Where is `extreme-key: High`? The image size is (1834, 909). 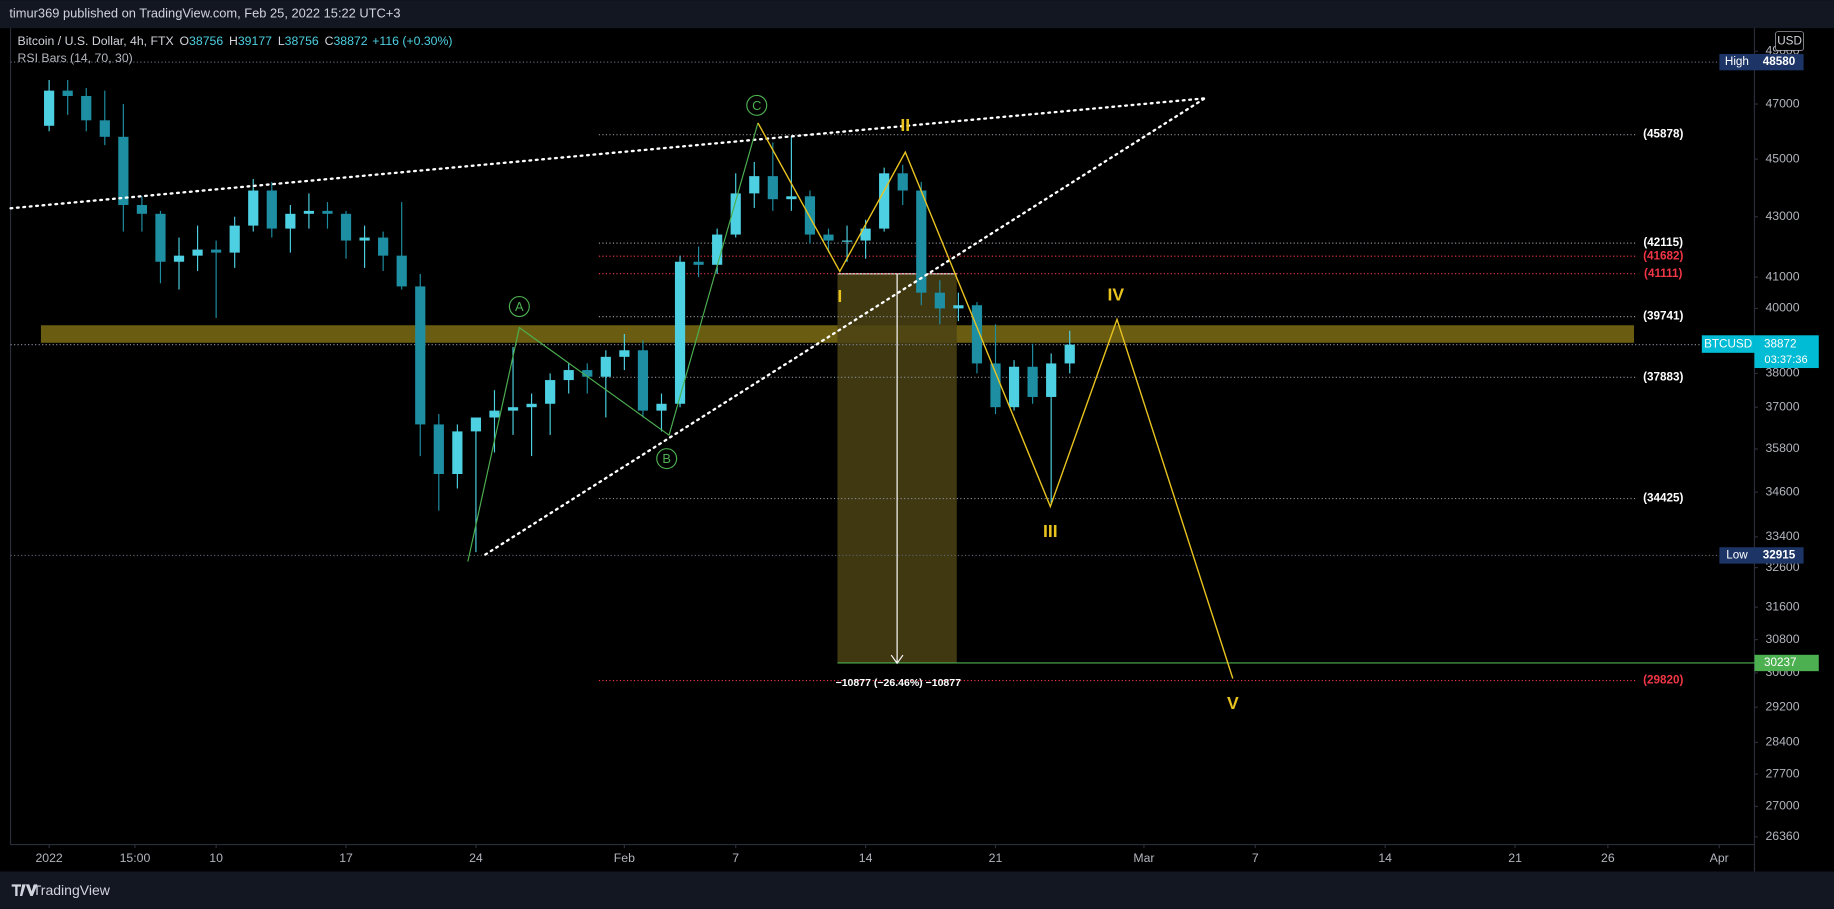
extreme-key: High is located at coordinates (1737, 61).